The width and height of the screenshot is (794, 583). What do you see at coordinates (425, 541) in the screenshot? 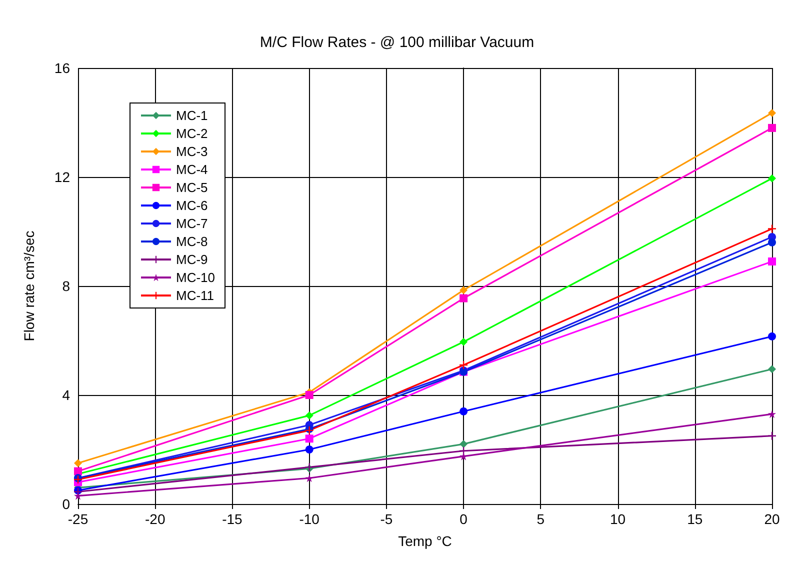
I see `x-axis-title: Temp °C` at bounding box center [425, 541].